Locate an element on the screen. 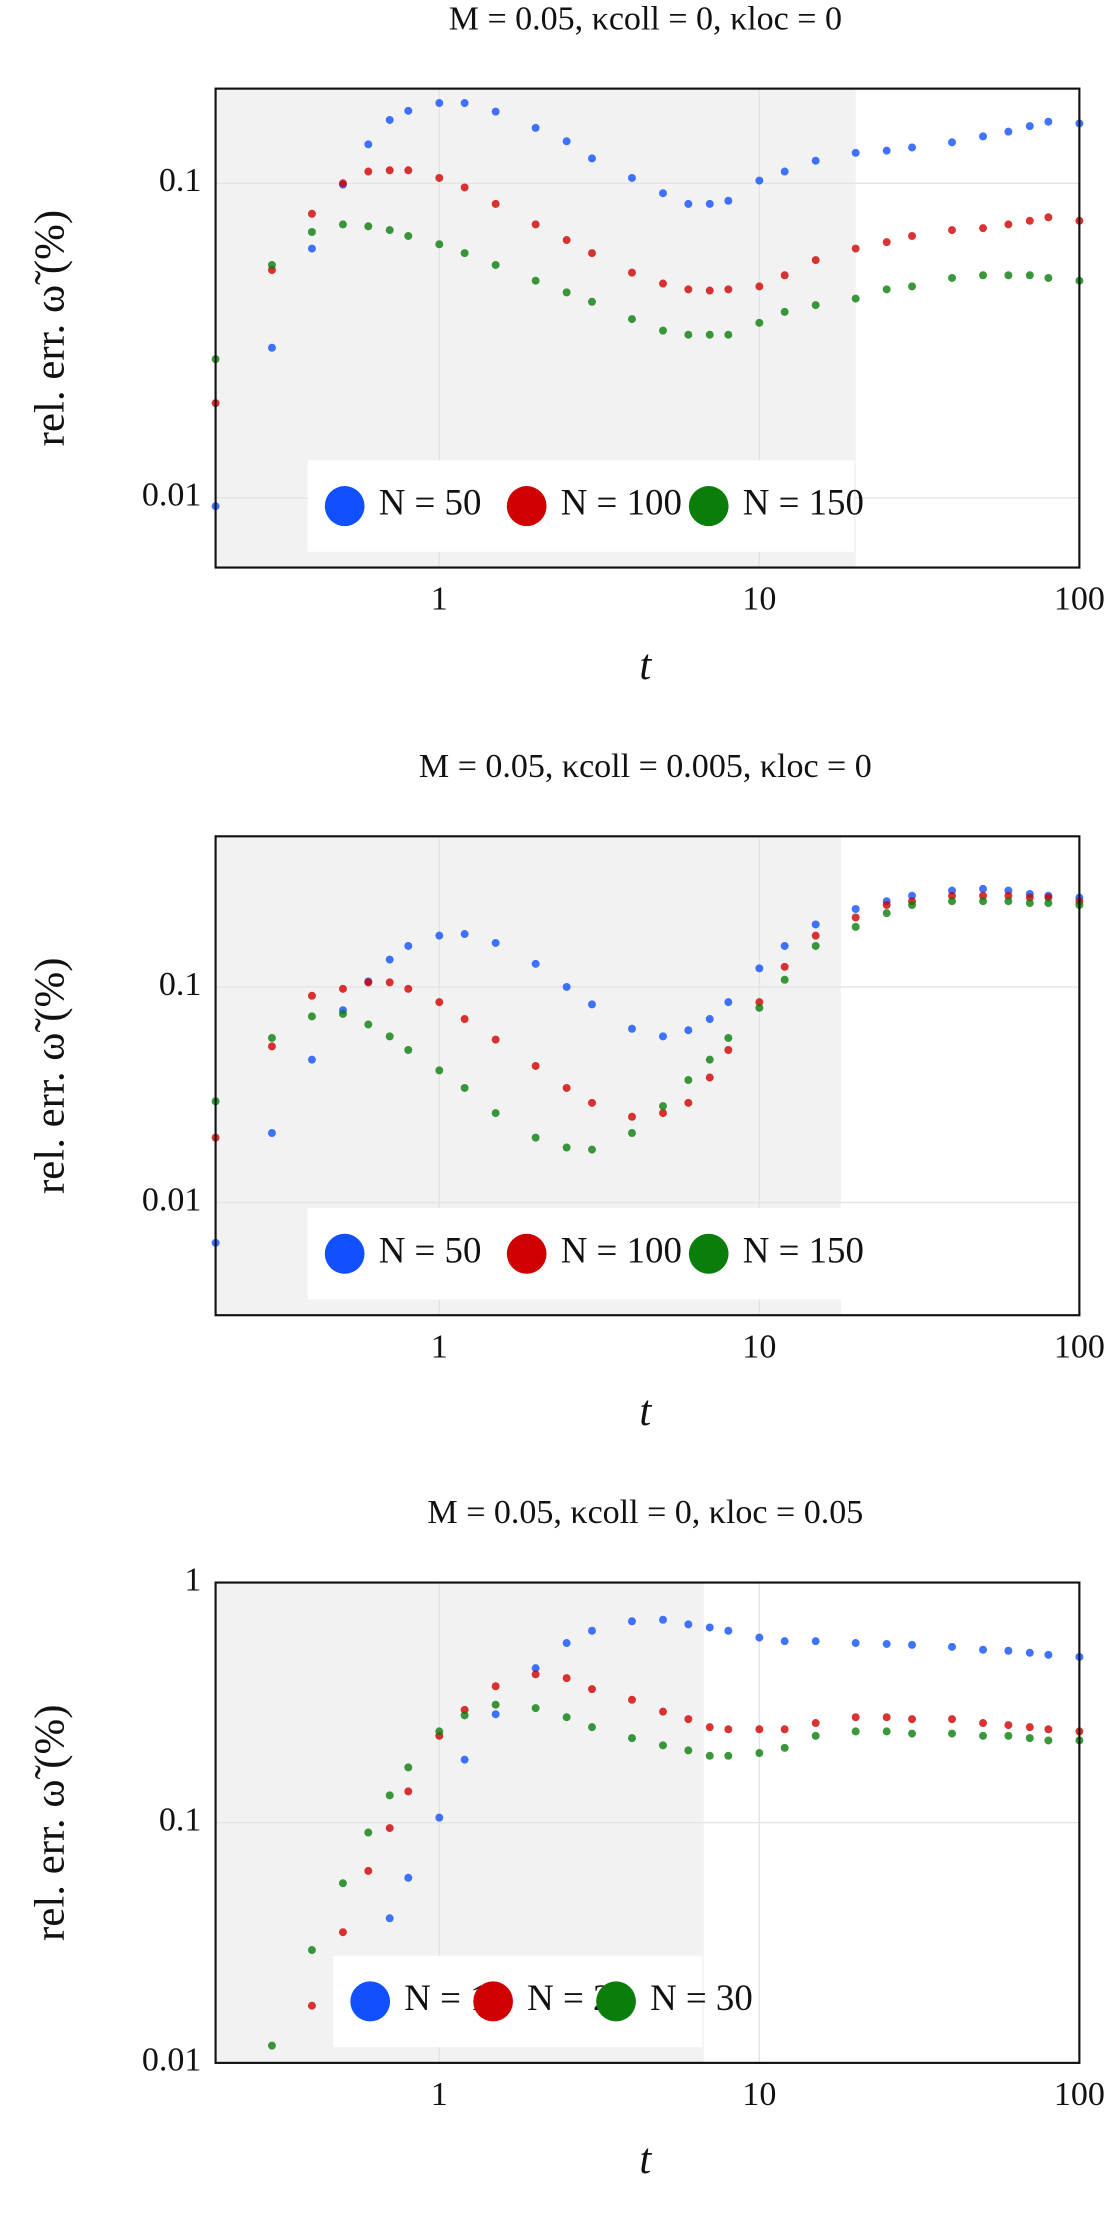 Image resolution: width=1112 pixels, height=2223 pixels. legend-label: N = 50 is located at coordinates (430, 502).